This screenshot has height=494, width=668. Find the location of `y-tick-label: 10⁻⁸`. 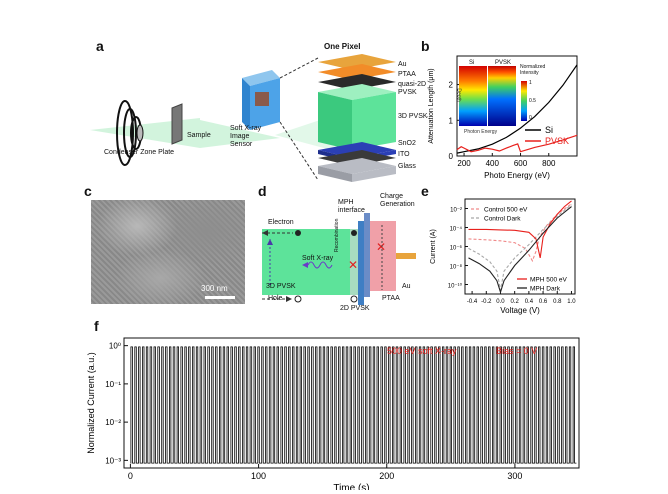

y-tick-label: 10⁻⁸ is located at coordinates (456, 267).